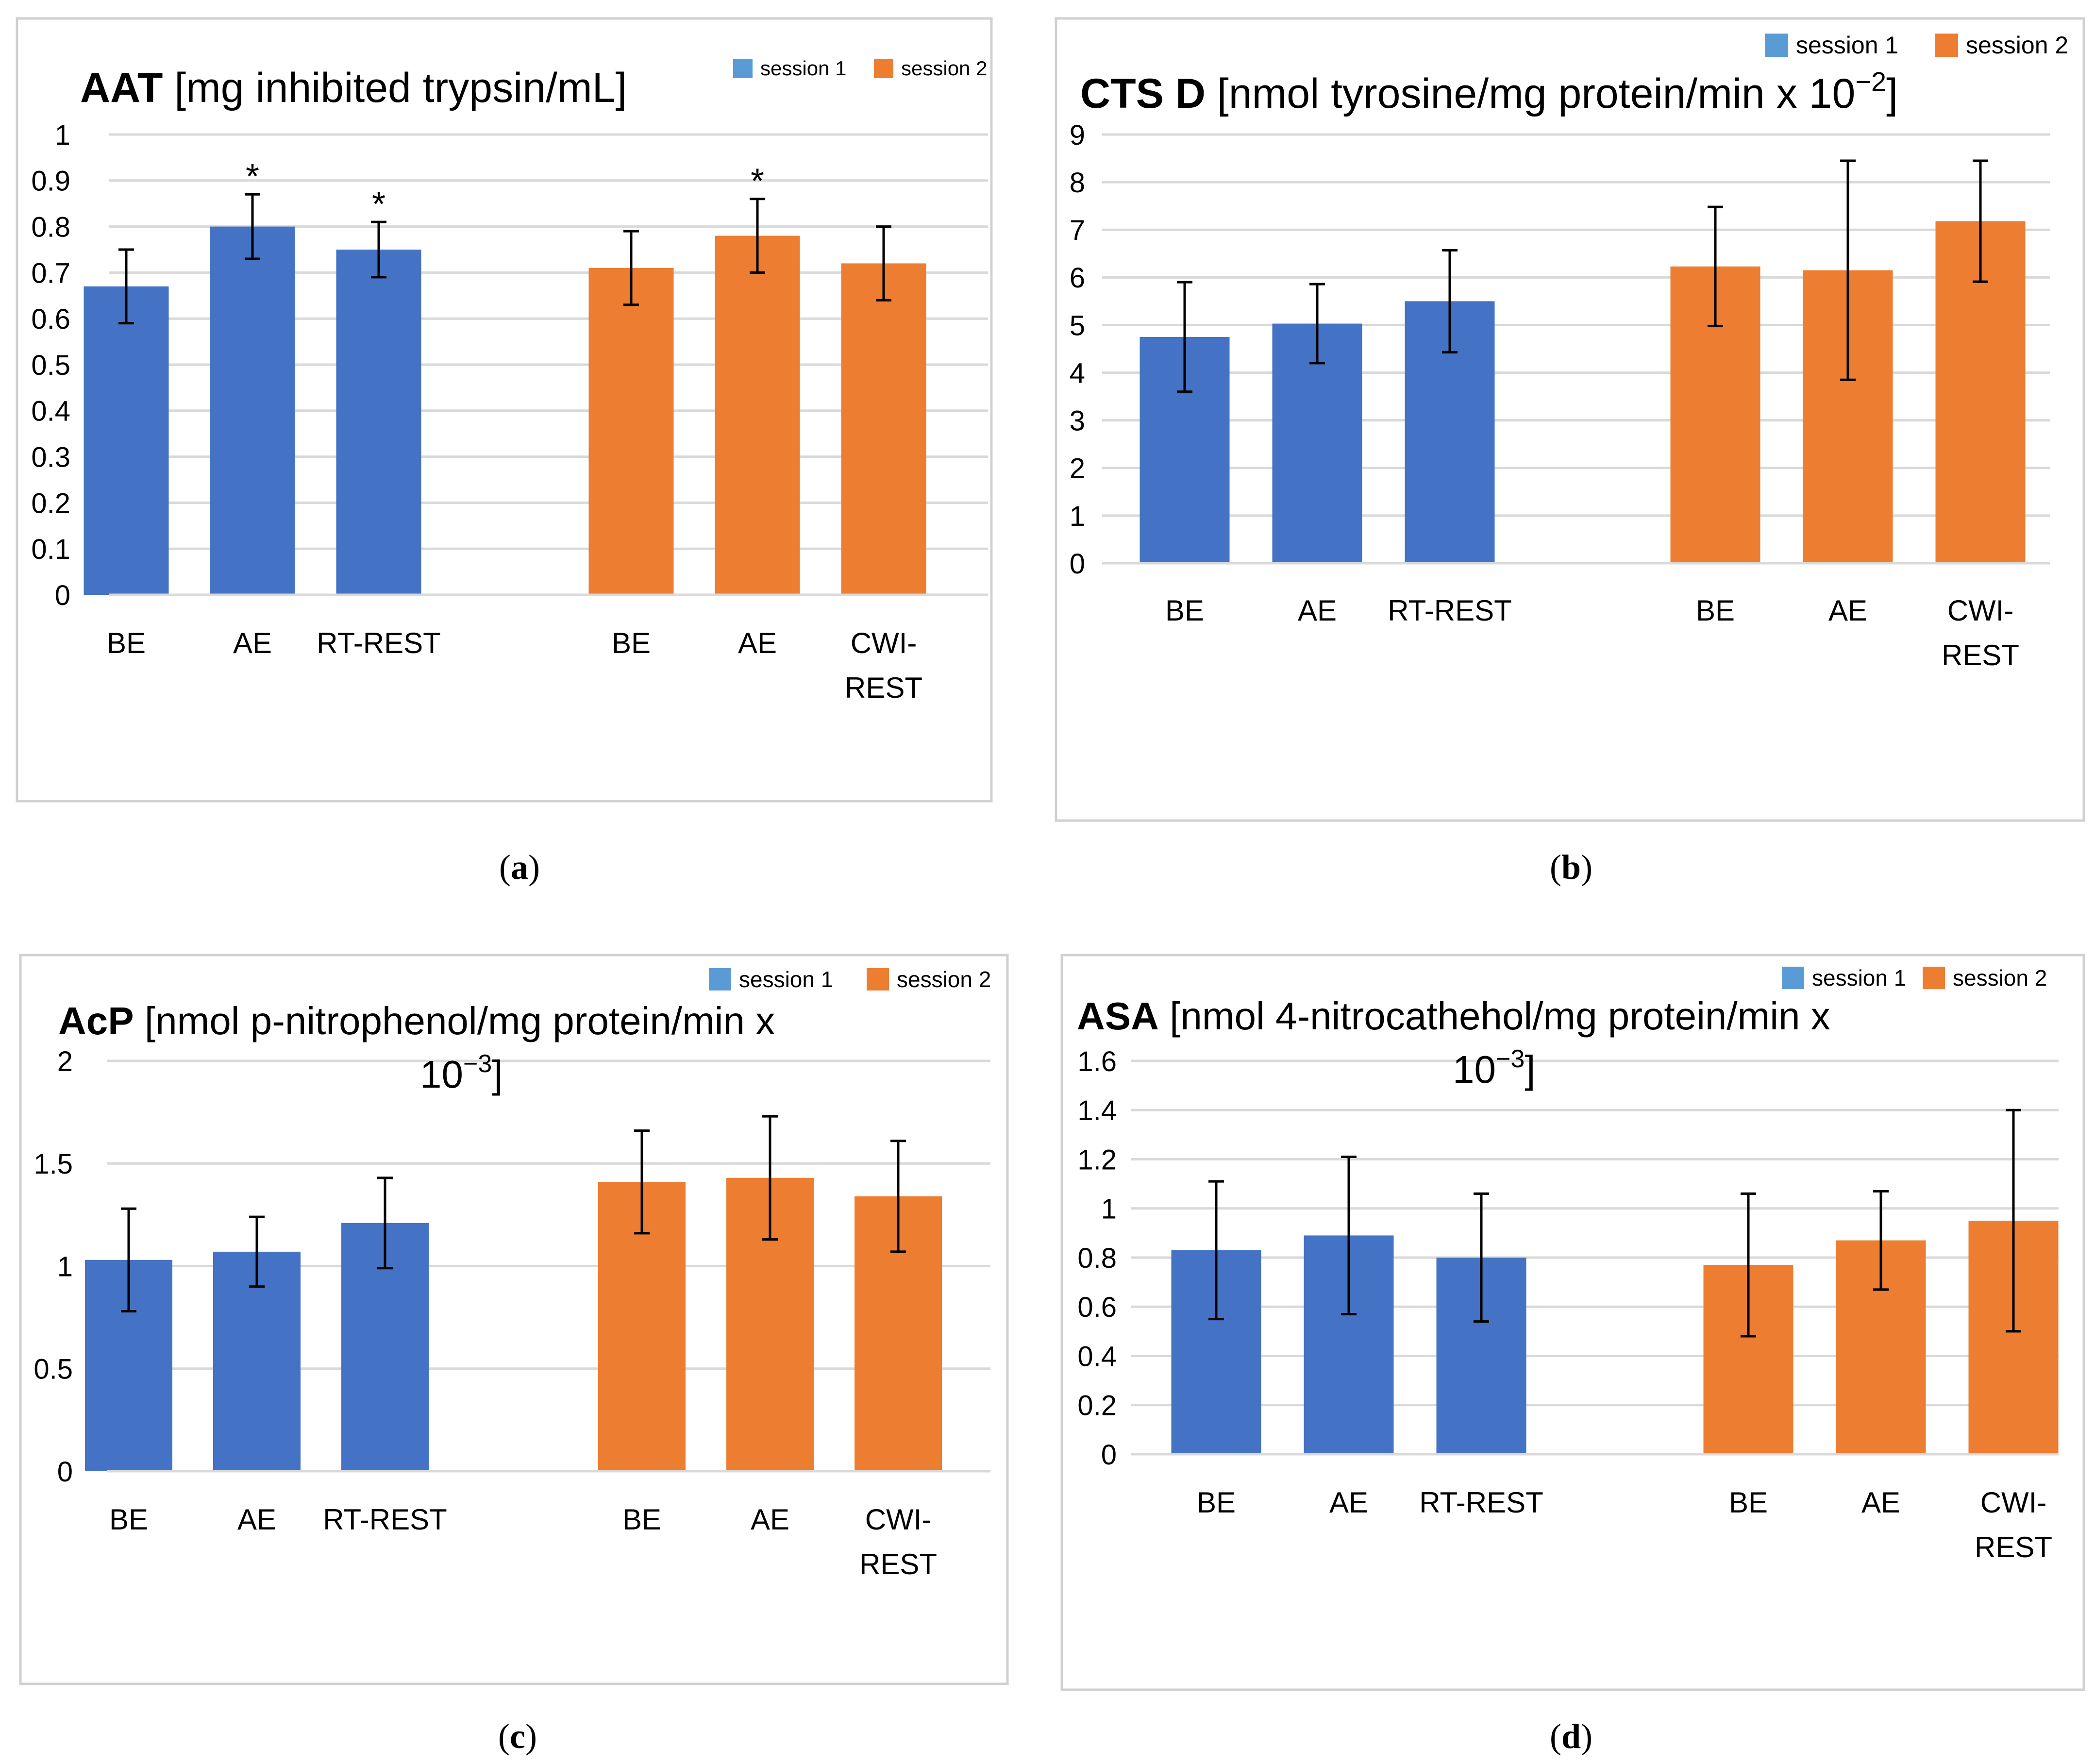 Image resolution: width=2095 pixels, height=1764 pixels. I want to click on y-tick-label: 0.3, so click(50, 457).